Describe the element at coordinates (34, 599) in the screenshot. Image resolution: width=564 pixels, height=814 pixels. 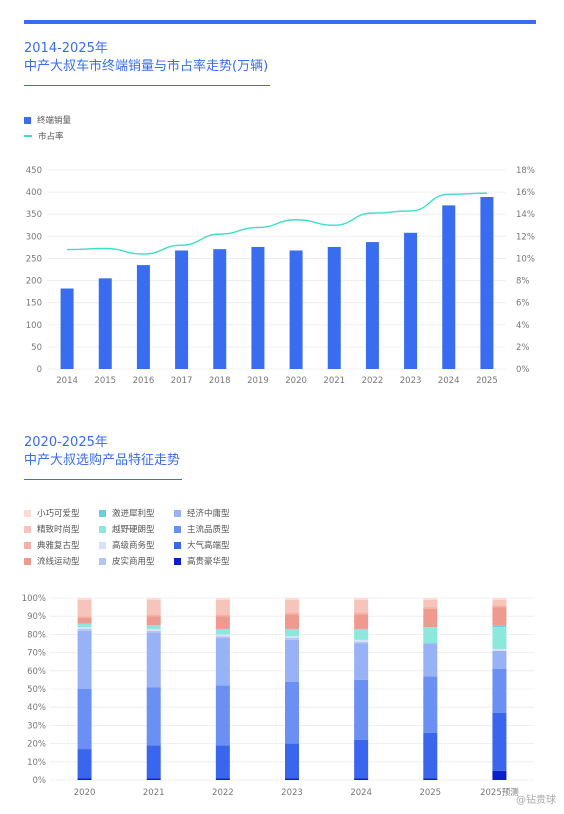
I see `y-tick-label: 100%` at that location.